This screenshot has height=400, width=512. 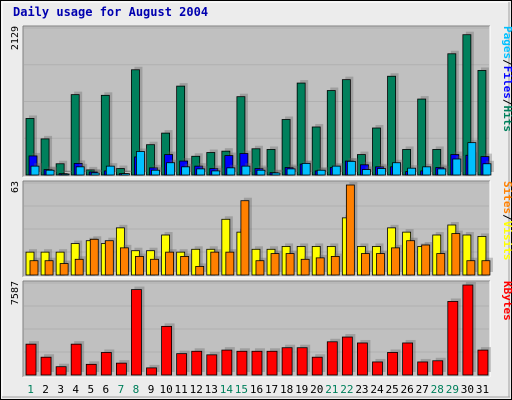 What do you see at coordinates (227, 389) in the screenshot?
I see `x-tick-label: 14` at bounding box center [227, 389].